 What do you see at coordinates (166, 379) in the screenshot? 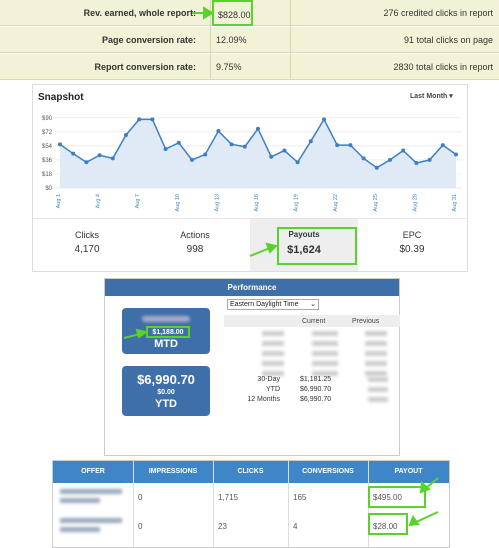
I see `ytd-amount: $6,990.70` at bounding box center [166, 379].